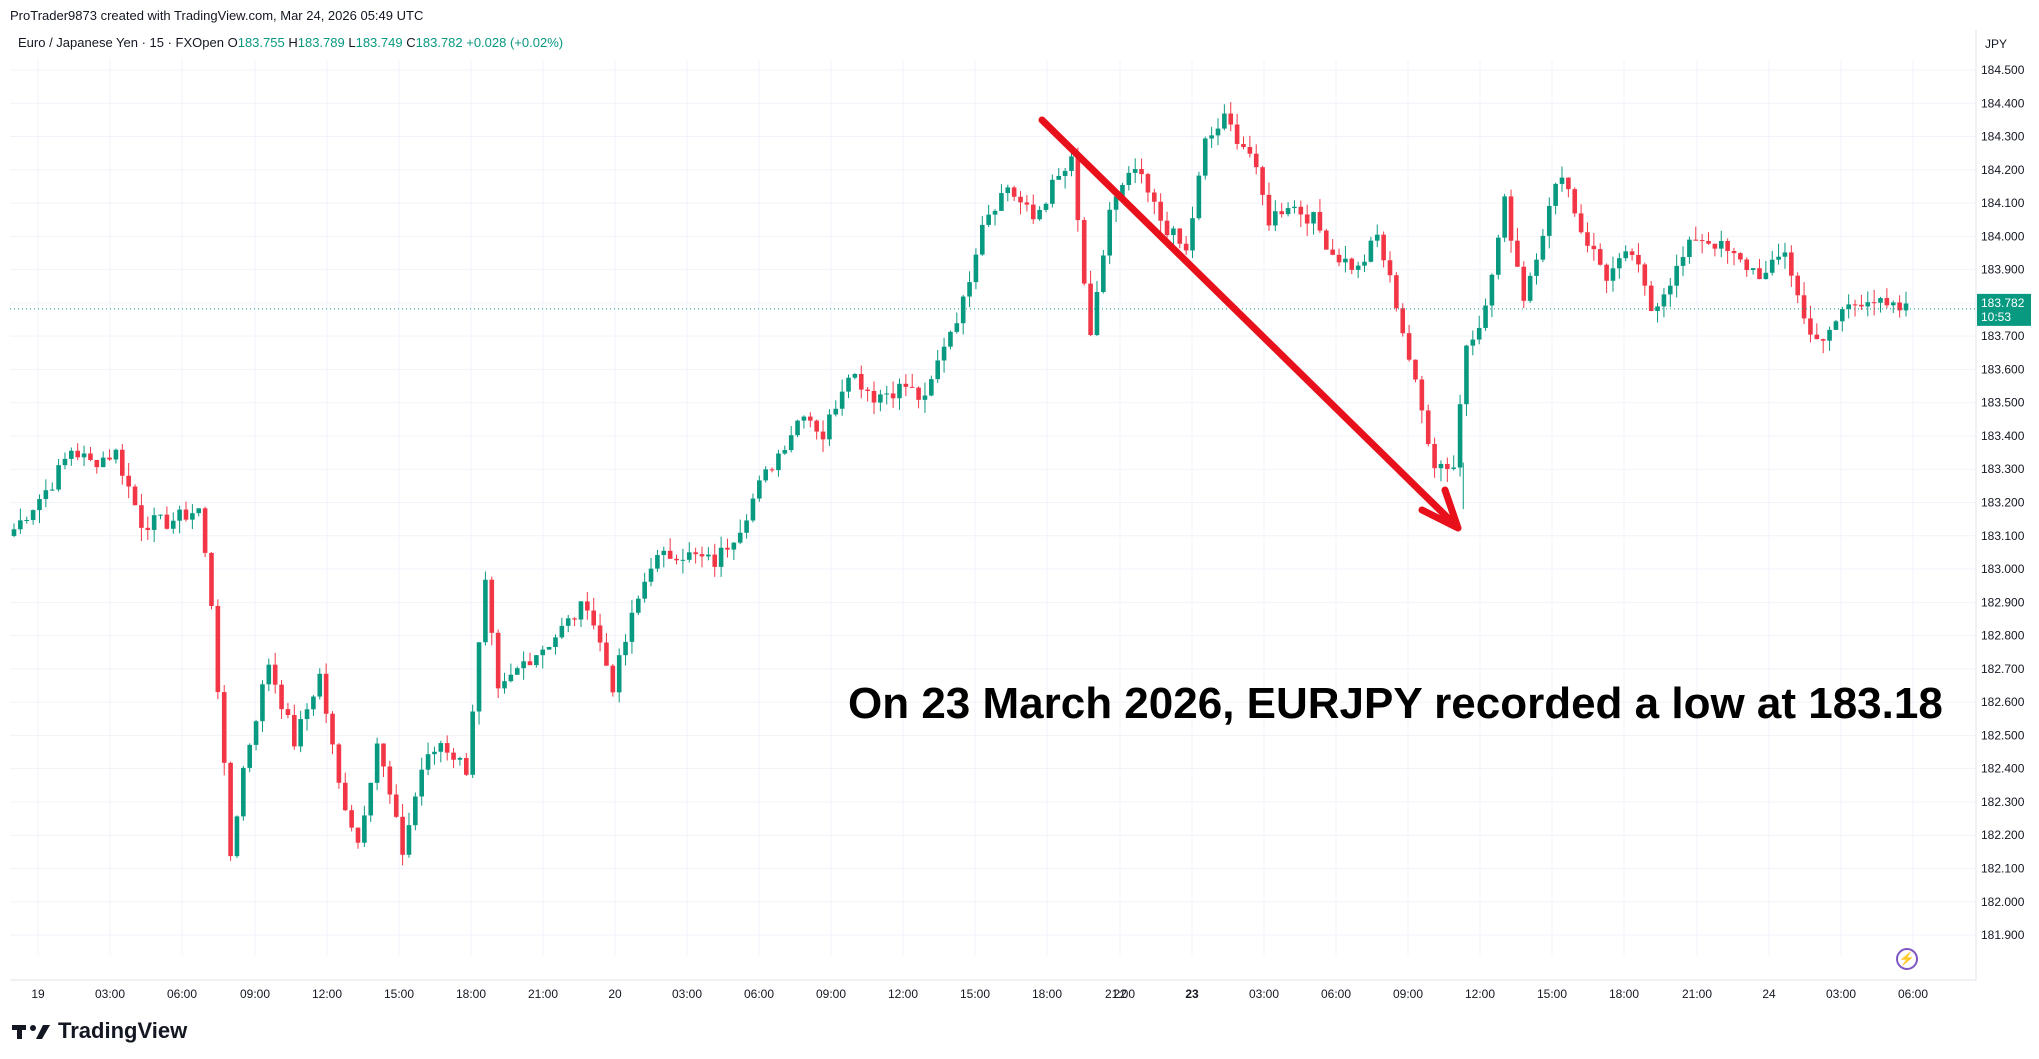 This screenshot has height=1059, width=2039. I want to click on x-tick-label: 15:00, so click(975, 994).